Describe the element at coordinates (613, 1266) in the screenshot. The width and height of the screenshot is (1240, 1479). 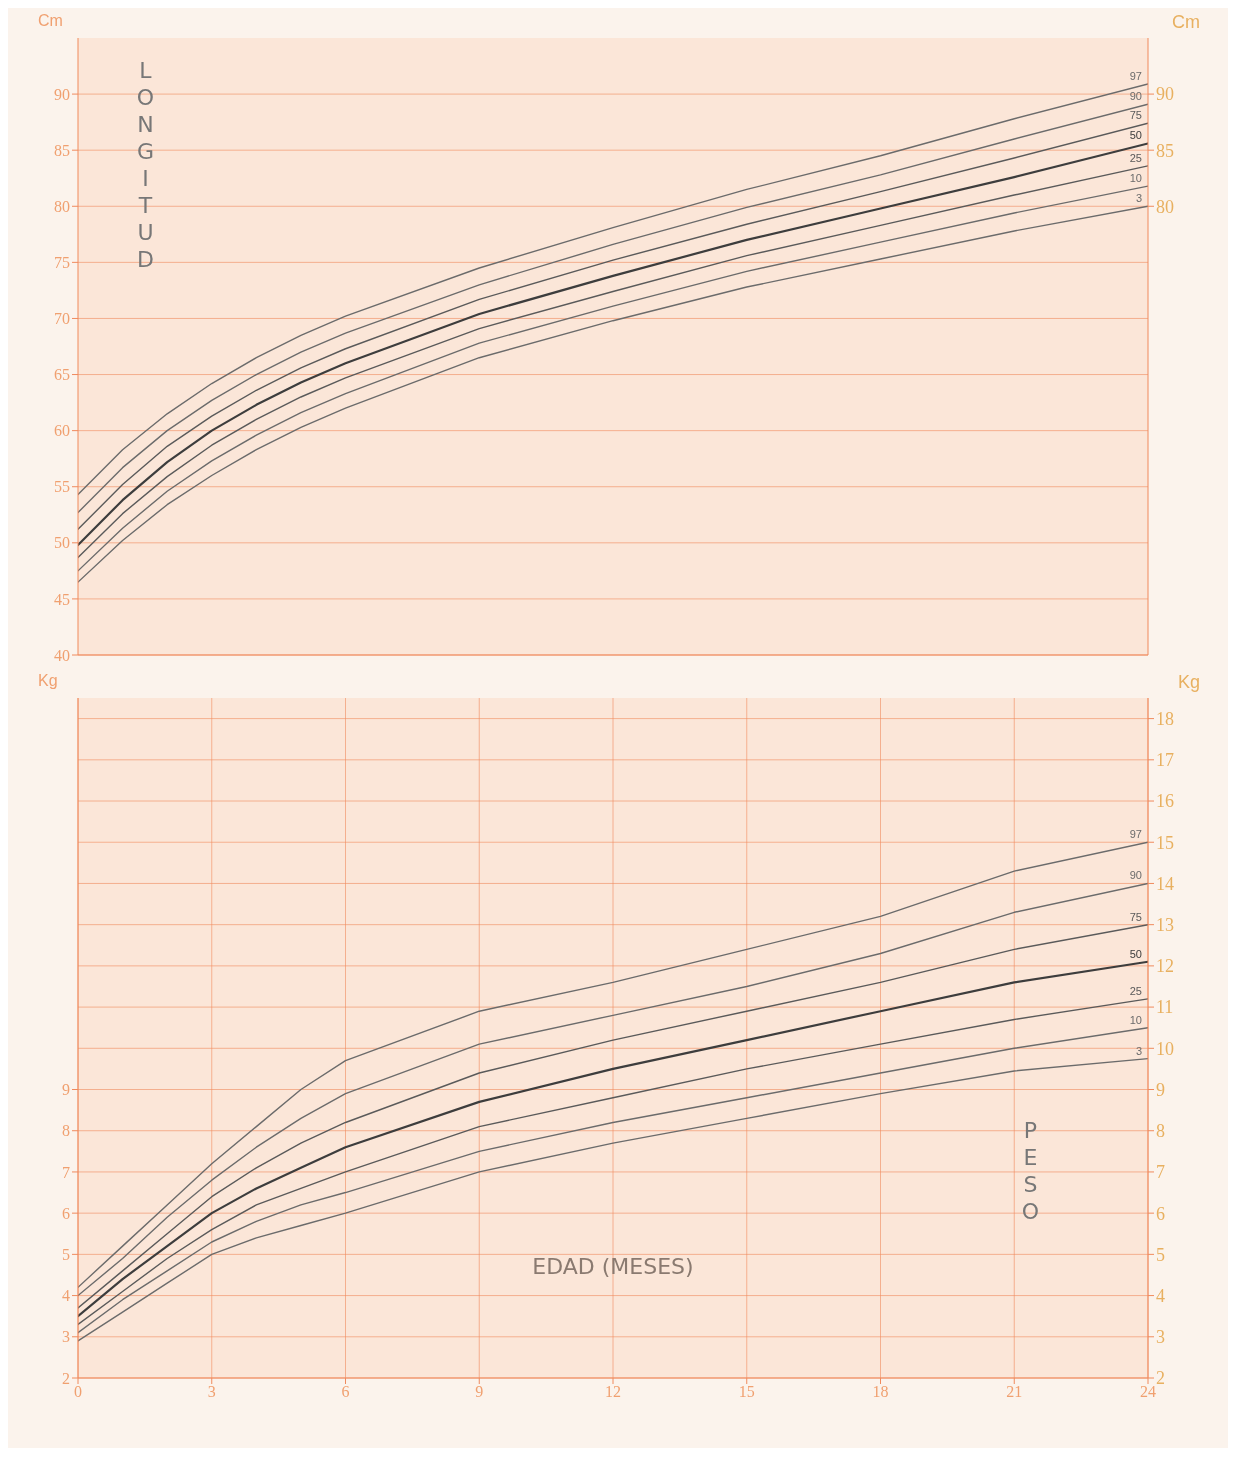
I see `x-axis-title: EDAD (MESES)` at that location.